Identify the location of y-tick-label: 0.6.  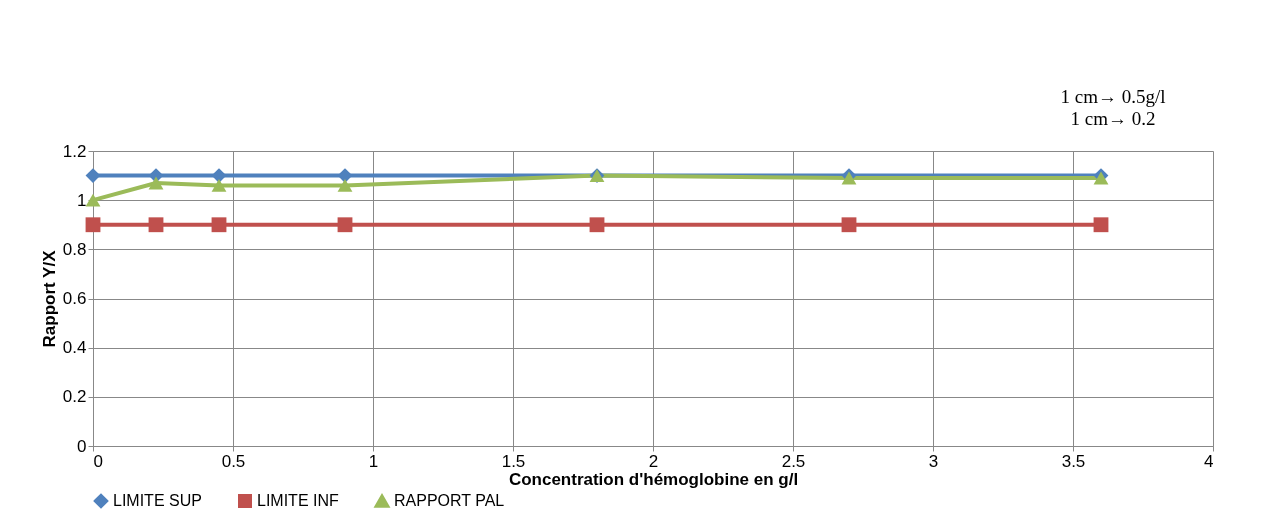
(74, 298).